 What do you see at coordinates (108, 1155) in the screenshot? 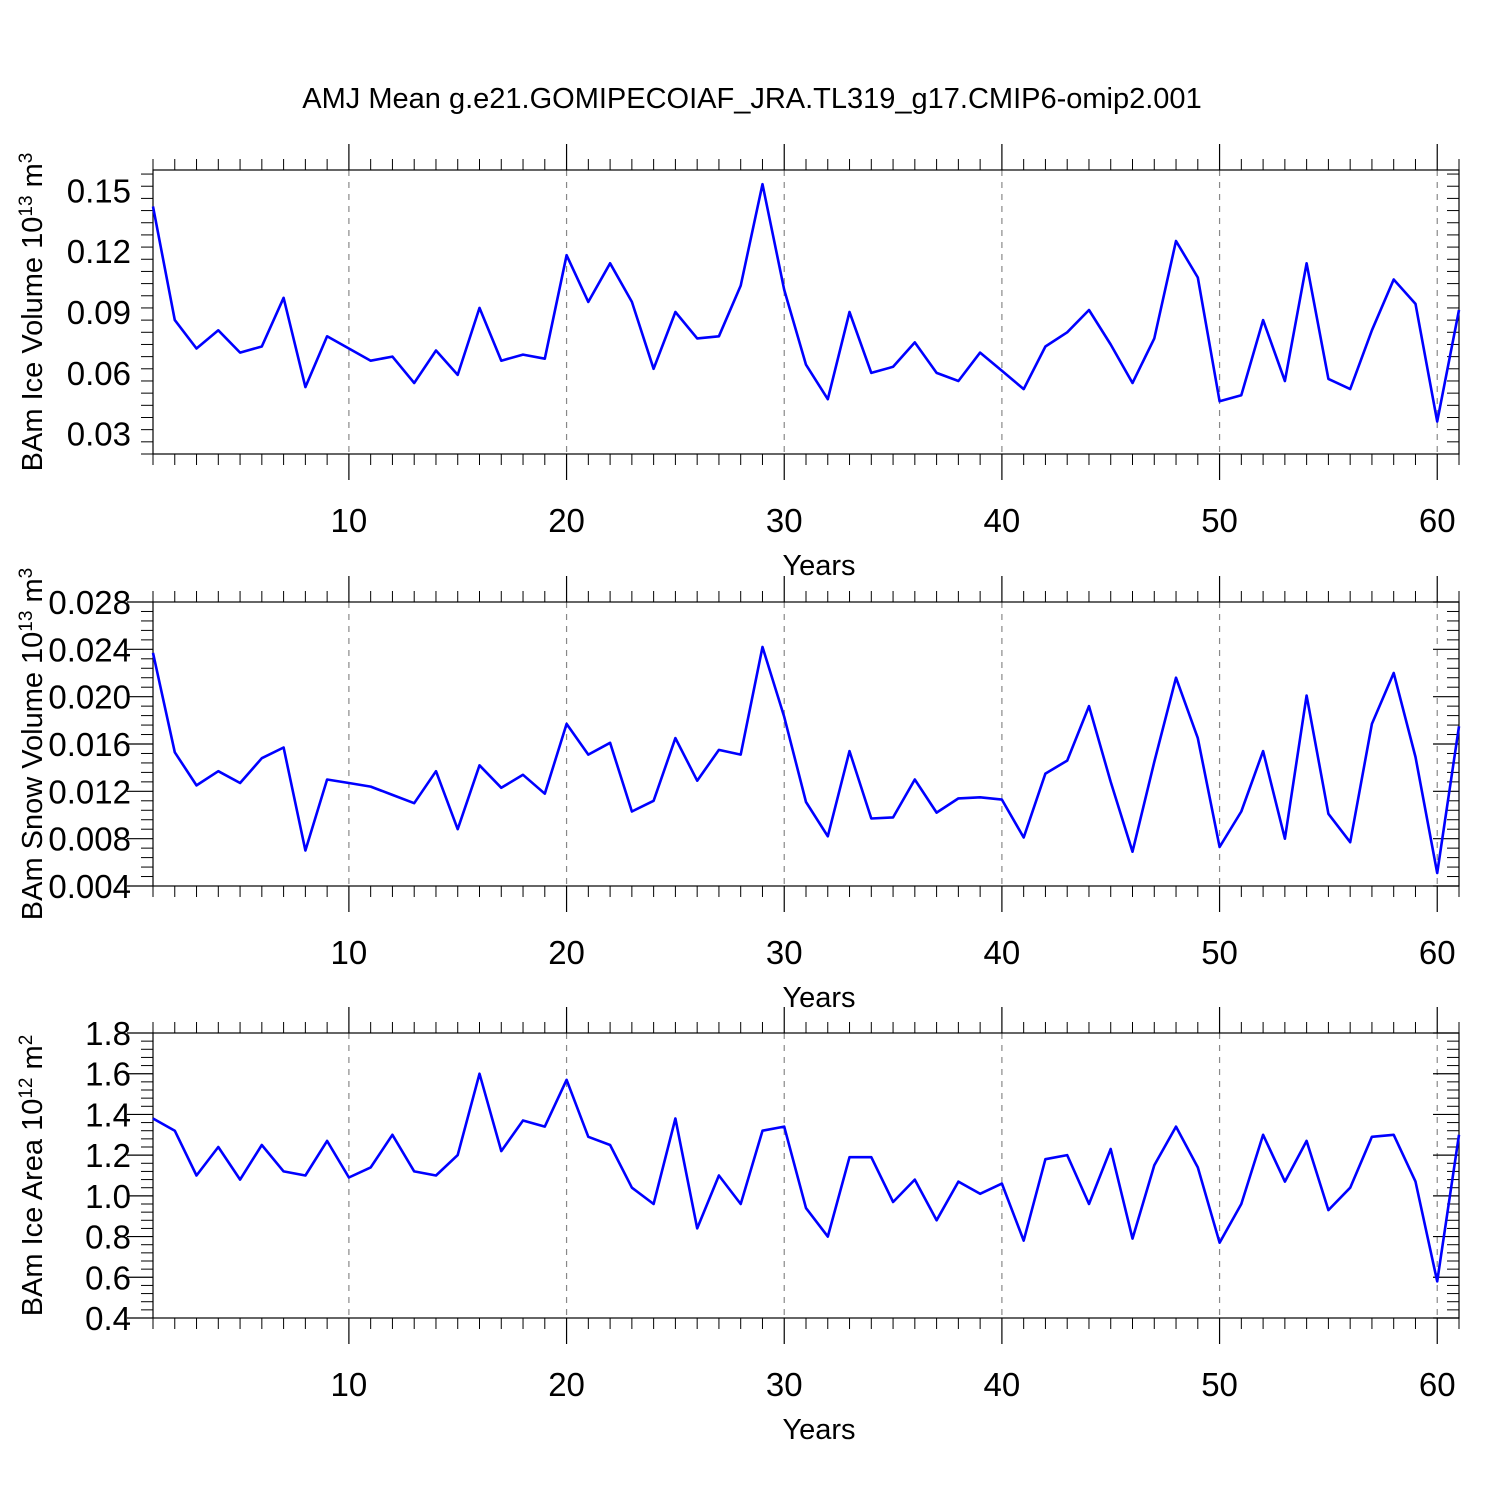
I see `y-tick-label: 1.2` at bounding box center [108, 1155].